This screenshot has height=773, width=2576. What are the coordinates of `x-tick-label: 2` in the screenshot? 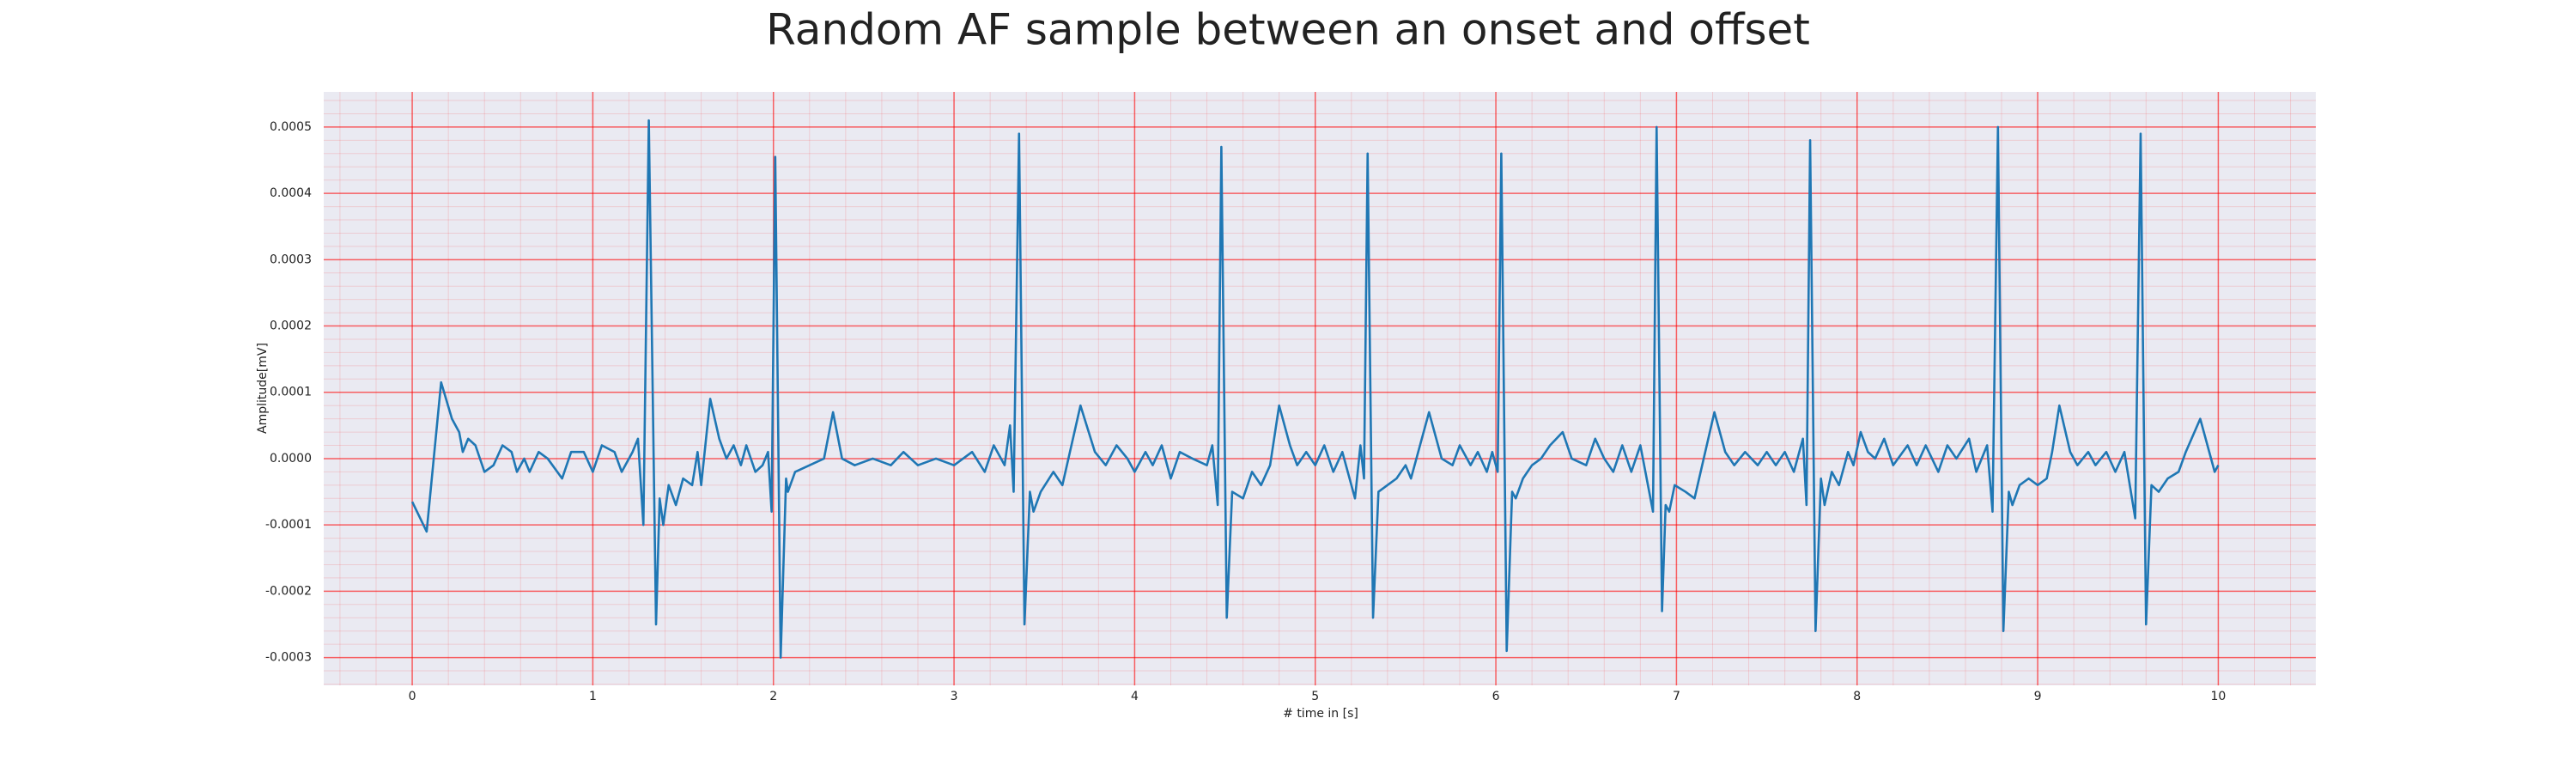 It's located at (773, 696).